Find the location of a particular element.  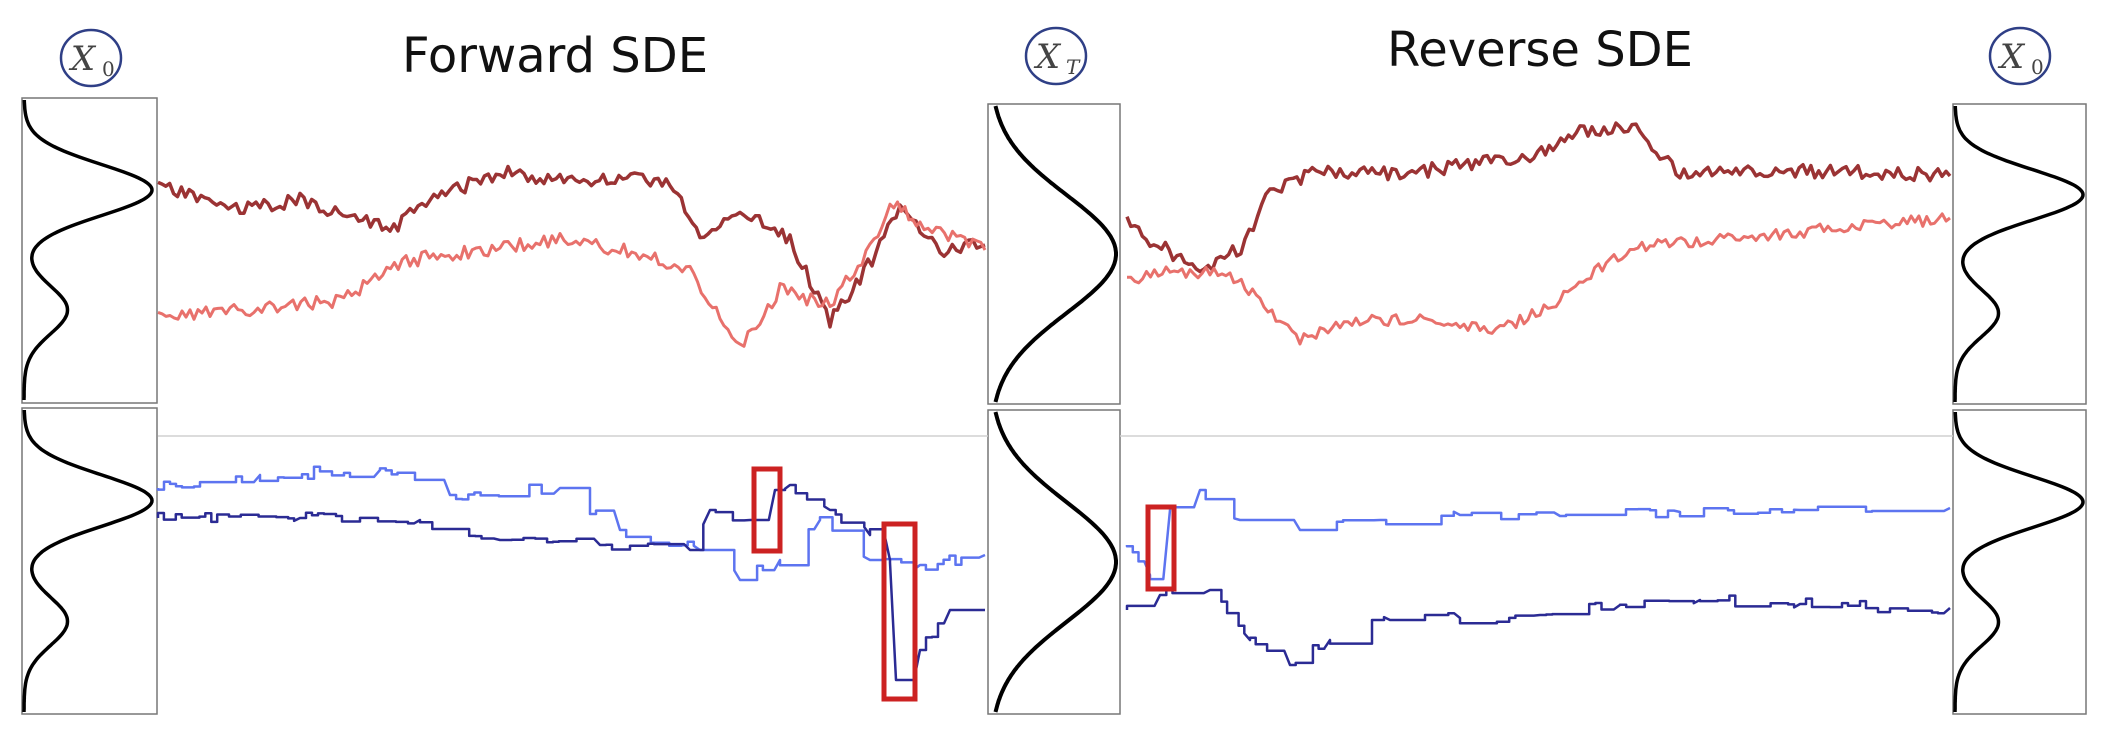

reverse-trajectory-red-light is located at coordinates (1538, 279).